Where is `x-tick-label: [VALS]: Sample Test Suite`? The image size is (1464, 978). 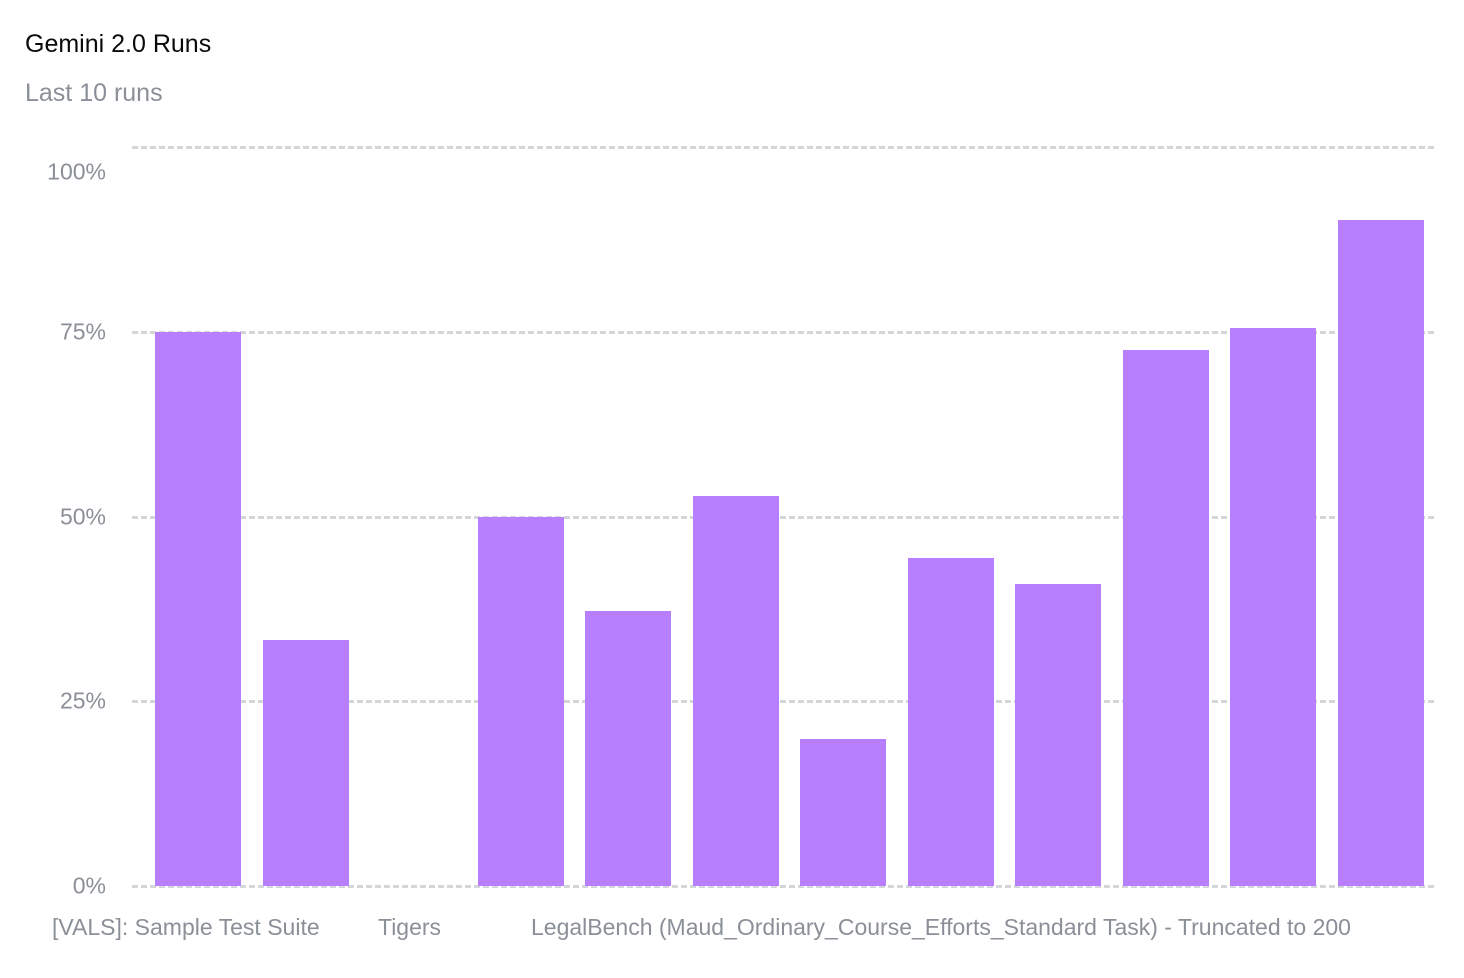 x-tick-label: [VALS]: Sample Test Suite is located at coordinates (186, 927).